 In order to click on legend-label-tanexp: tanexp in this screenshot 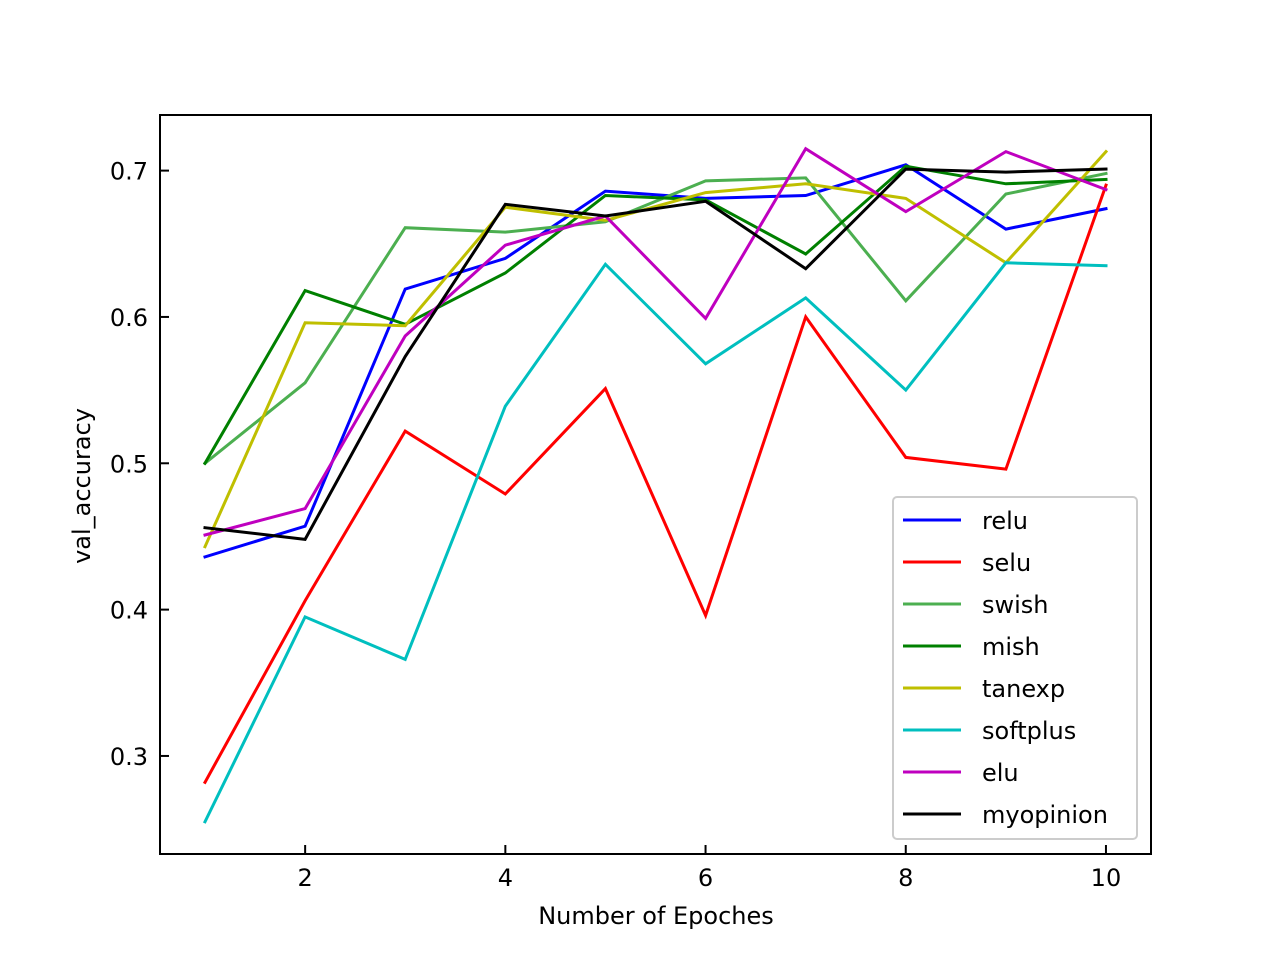, I will do `click(1023, 689)`.